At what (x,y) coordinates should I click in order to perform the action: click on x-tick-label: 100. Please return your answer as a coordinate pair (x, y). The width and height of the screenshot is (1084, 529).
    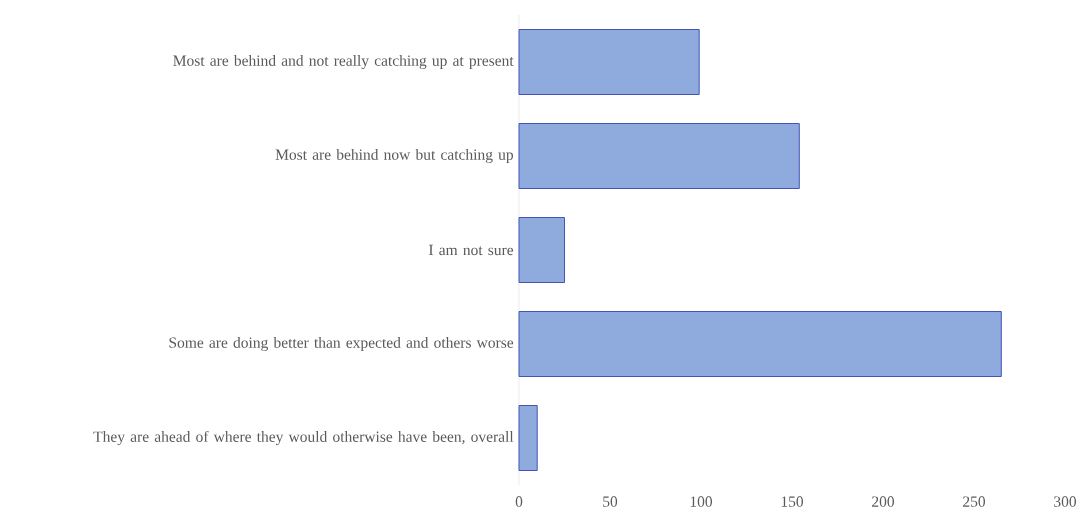
    Looking at the image, I should click on (701, 501).